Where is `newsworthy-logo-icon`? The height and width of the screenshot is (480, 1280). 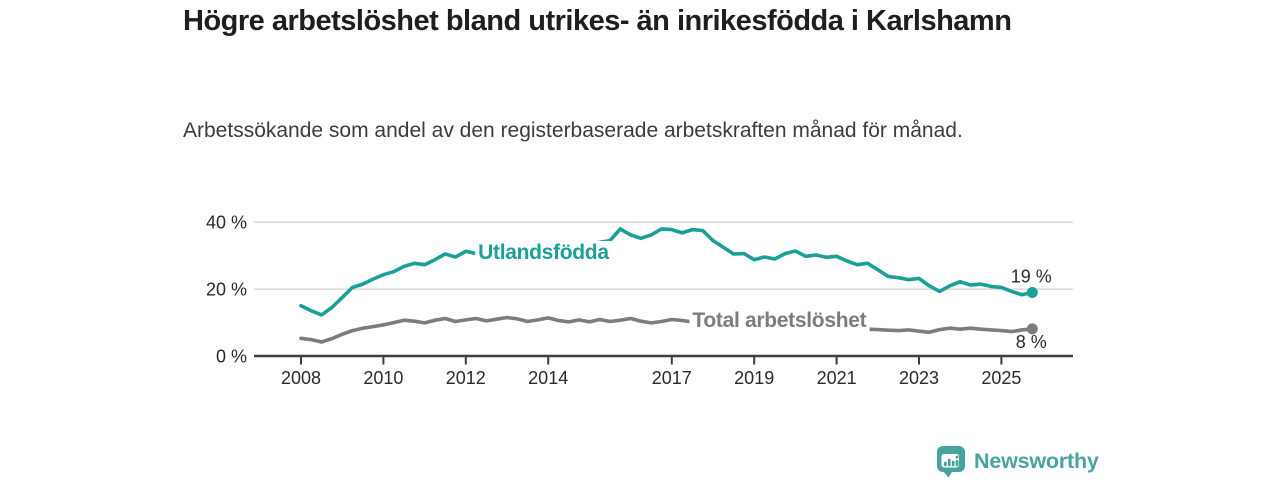
newsworthy-logo-icon is located at coordinates (951, 462).